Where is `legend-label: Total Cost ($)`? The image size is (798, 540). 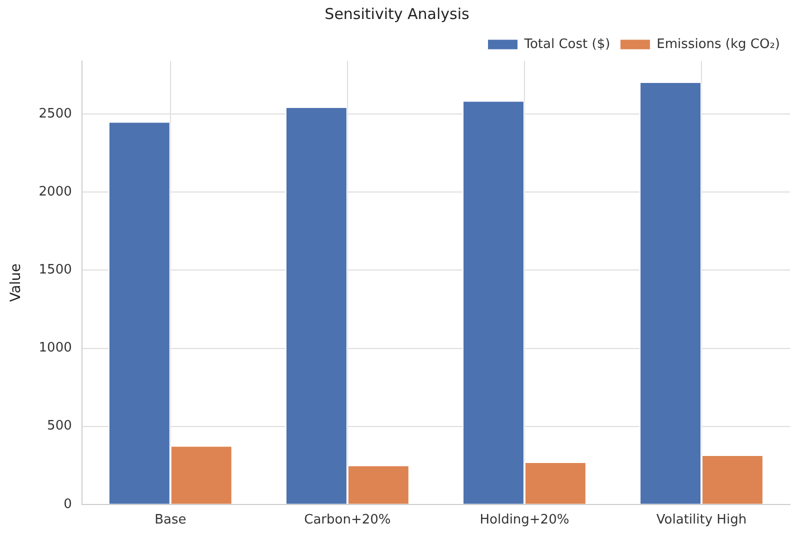 legend-label: Total Cost ($) is located at coordinates (566, 44).